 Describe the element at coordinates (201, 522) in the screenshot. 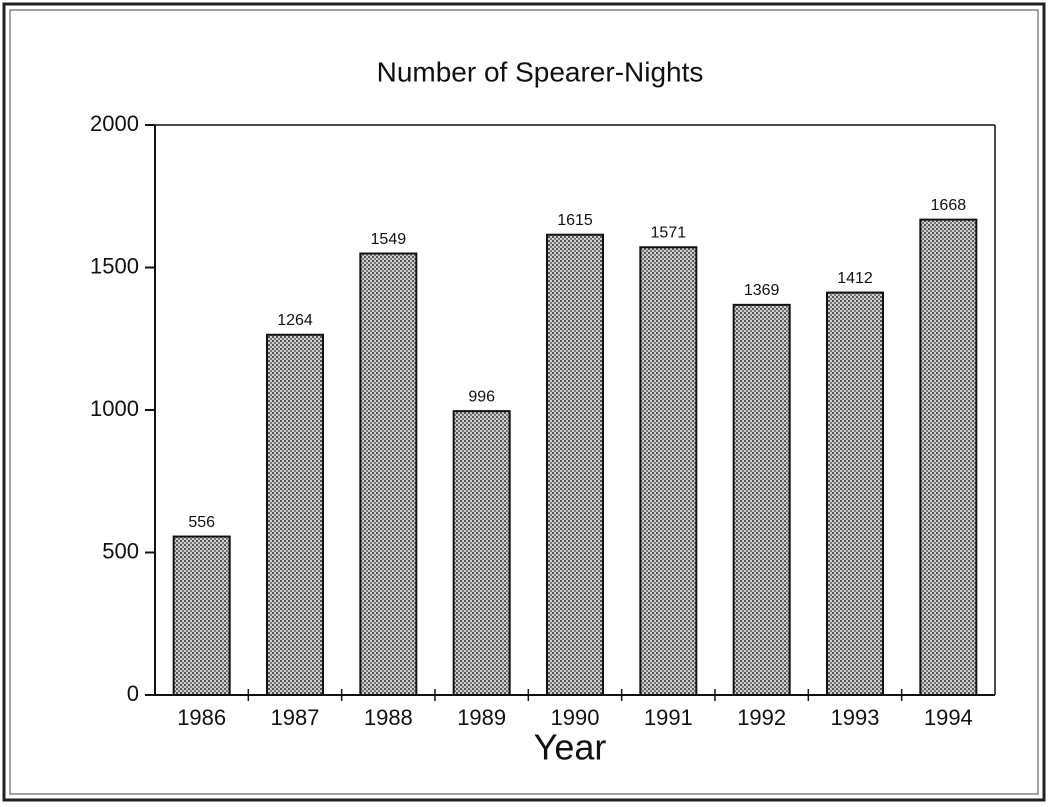

I see `value-label: 556` at that location.